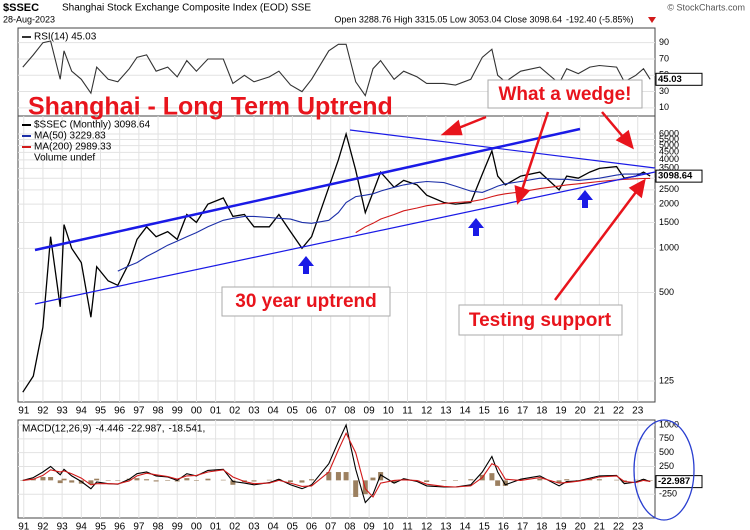 The width and height of the screenshot is (750, 530). Describe the element at coordinates (446, 526) in the screenshot. I see `x-tick-label: 13` at that location.